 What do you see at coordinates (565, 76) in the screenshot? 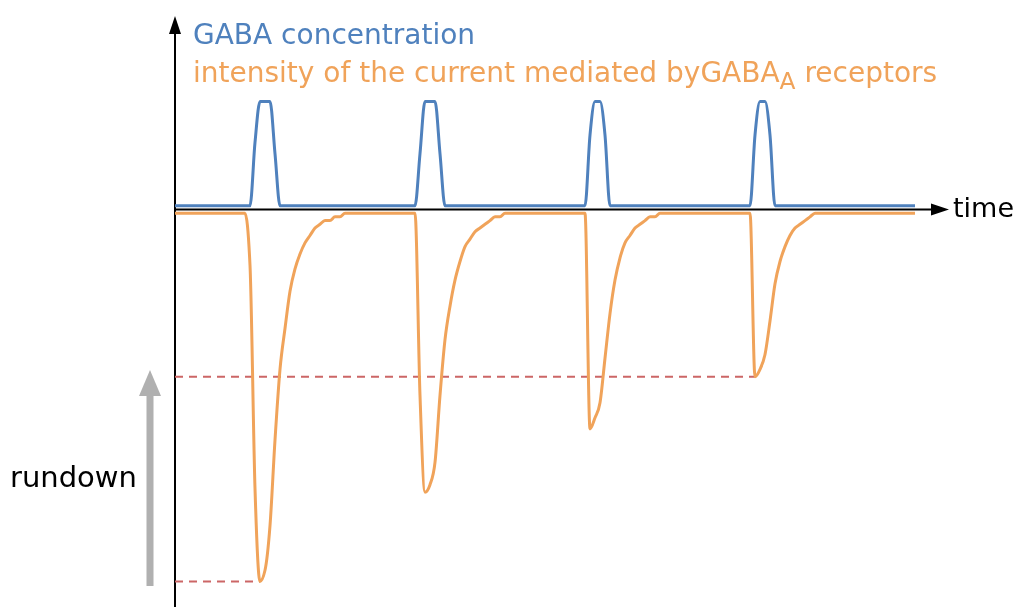
I see `text: intensity of the current mediated byGABA$_{A}$ receptors` at bounding box center [565, 76].